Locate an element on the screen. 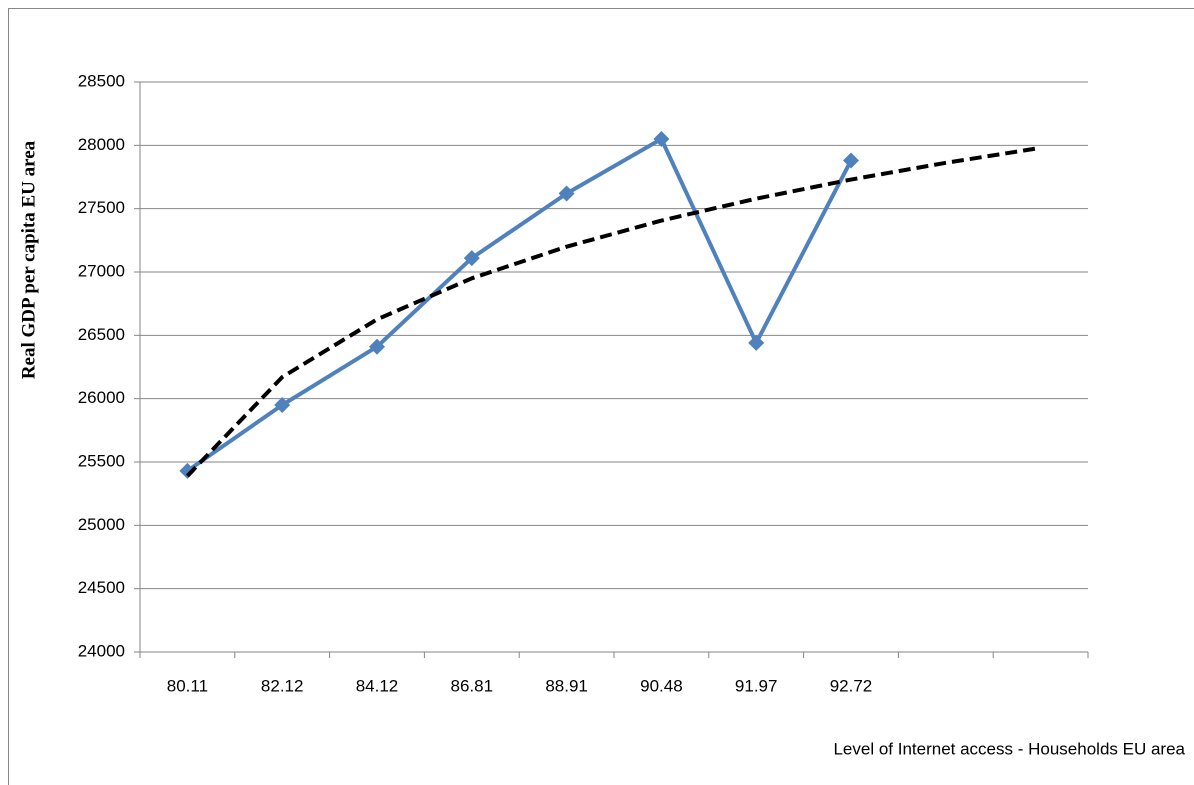 The width and height of the screenshot is (1194, 785). x-tick-label: 84.12 is located at coordinates (377, 685).